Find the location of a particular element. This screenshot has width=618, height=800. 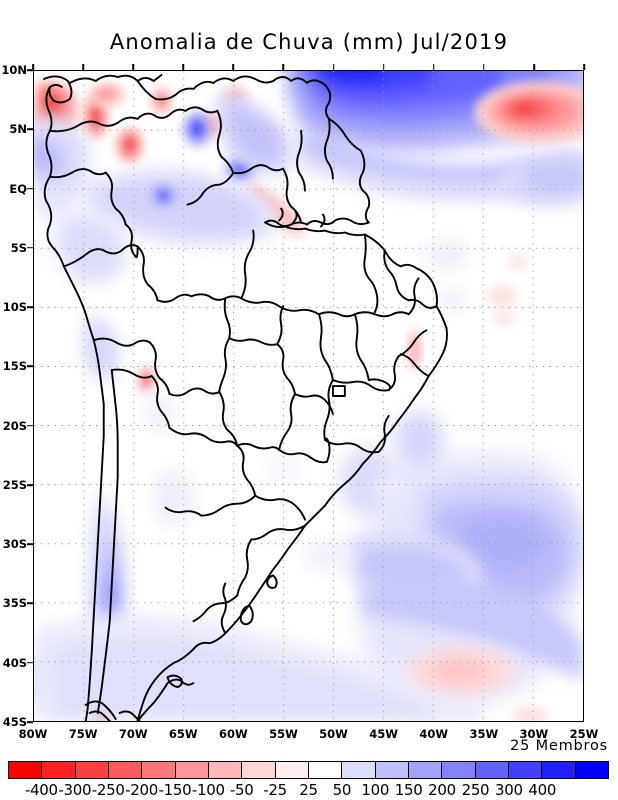

ensemble-members-note: 25 Membros is located at coordinates (559, 746).